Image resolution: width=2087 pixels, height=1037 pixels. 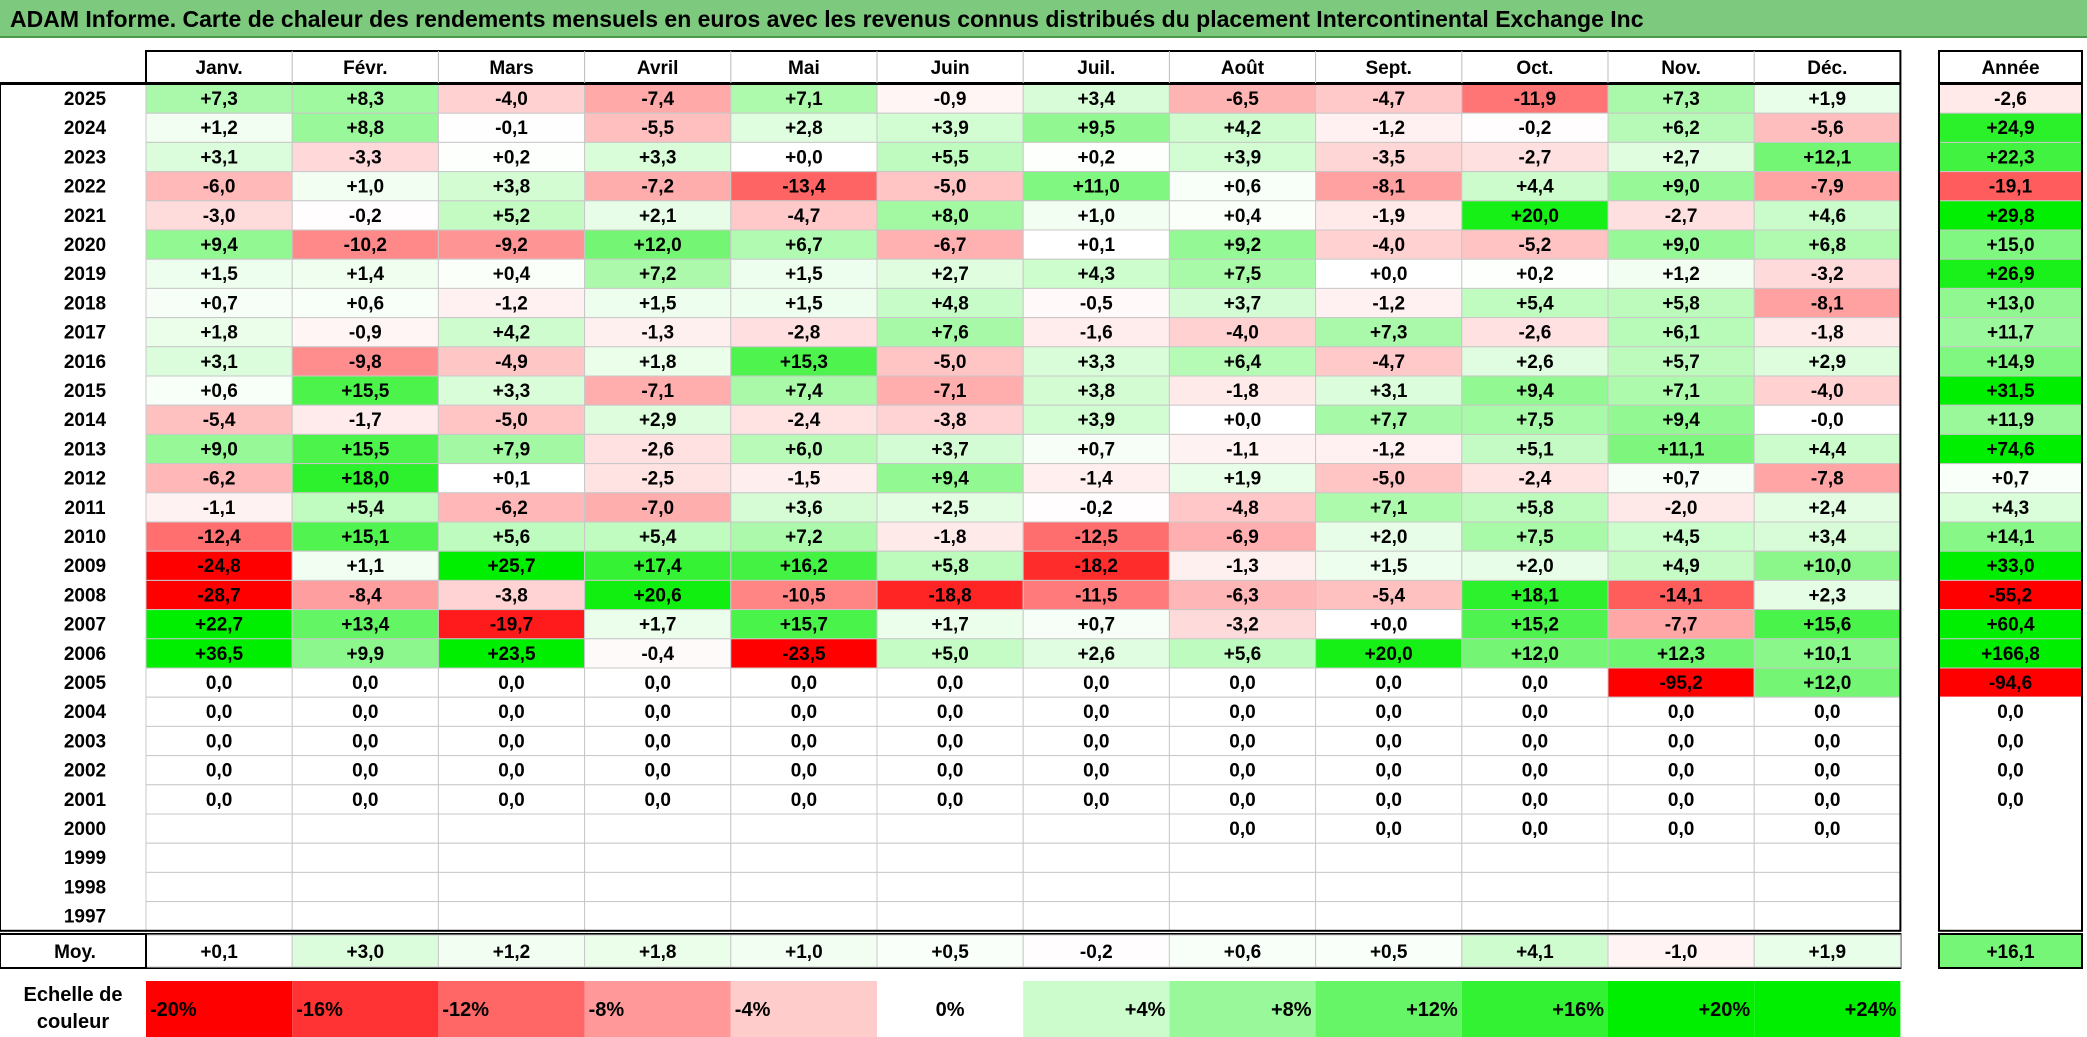 I want to click on cell-value: +4,2, so click(x=512, y=333).